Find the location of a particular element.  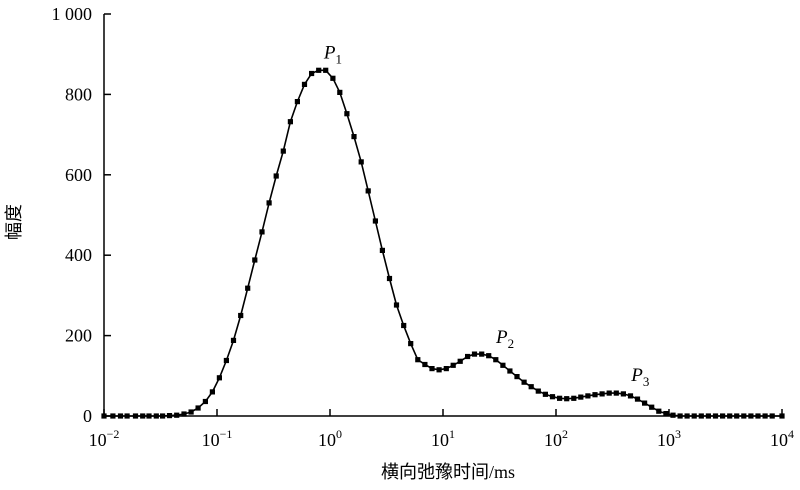

y-tick-label: 400 is located at coordinates (78, 255).